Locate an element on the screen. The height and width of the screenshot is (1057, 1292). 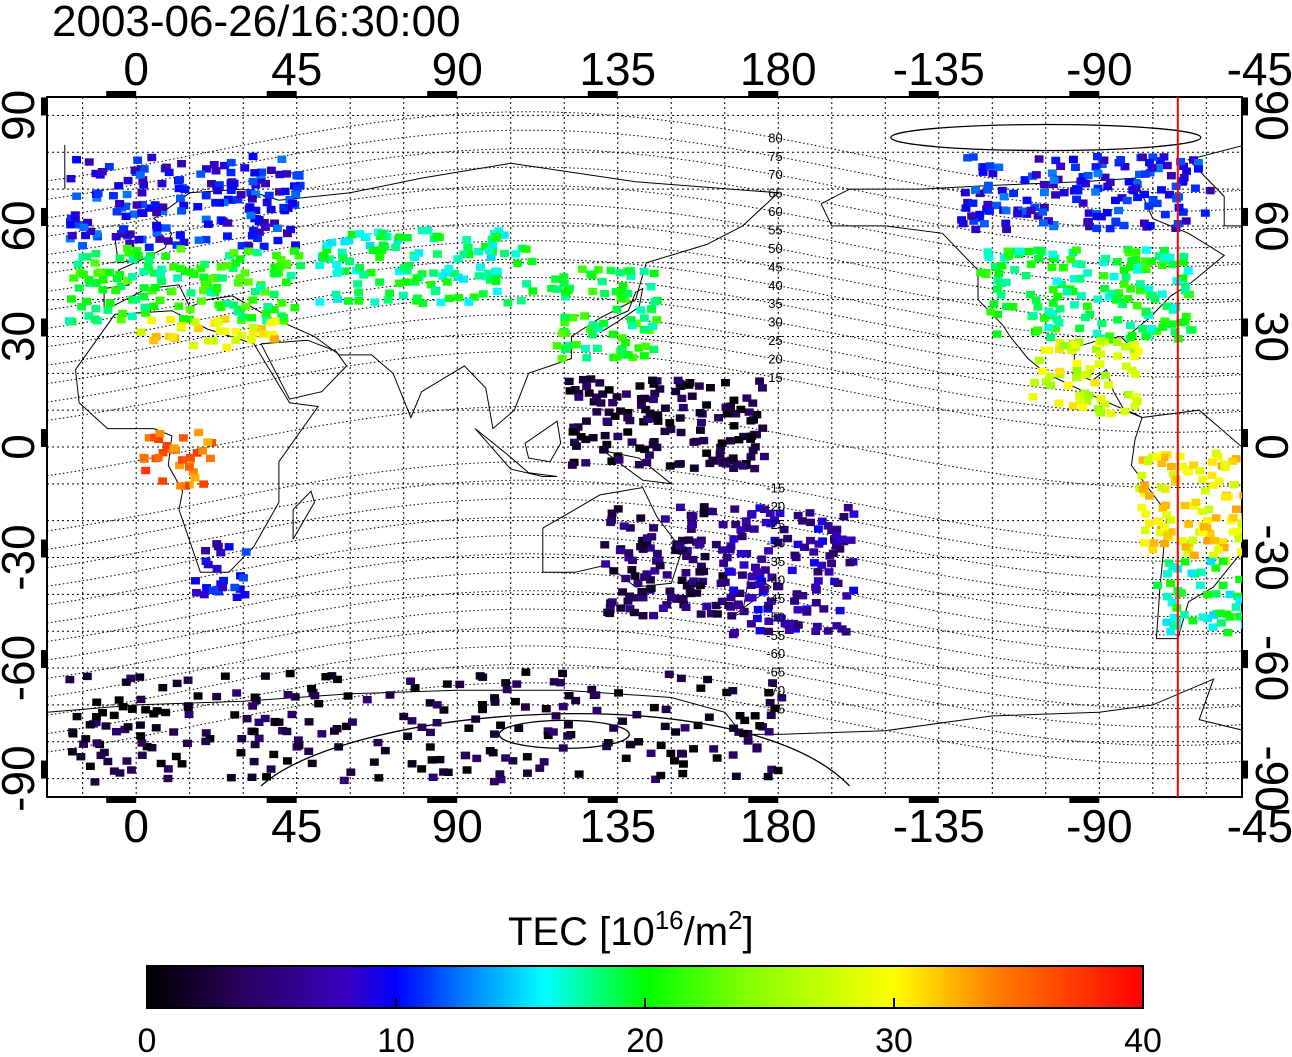
x-tick-label: -135 is located at coordinates (939, 826).